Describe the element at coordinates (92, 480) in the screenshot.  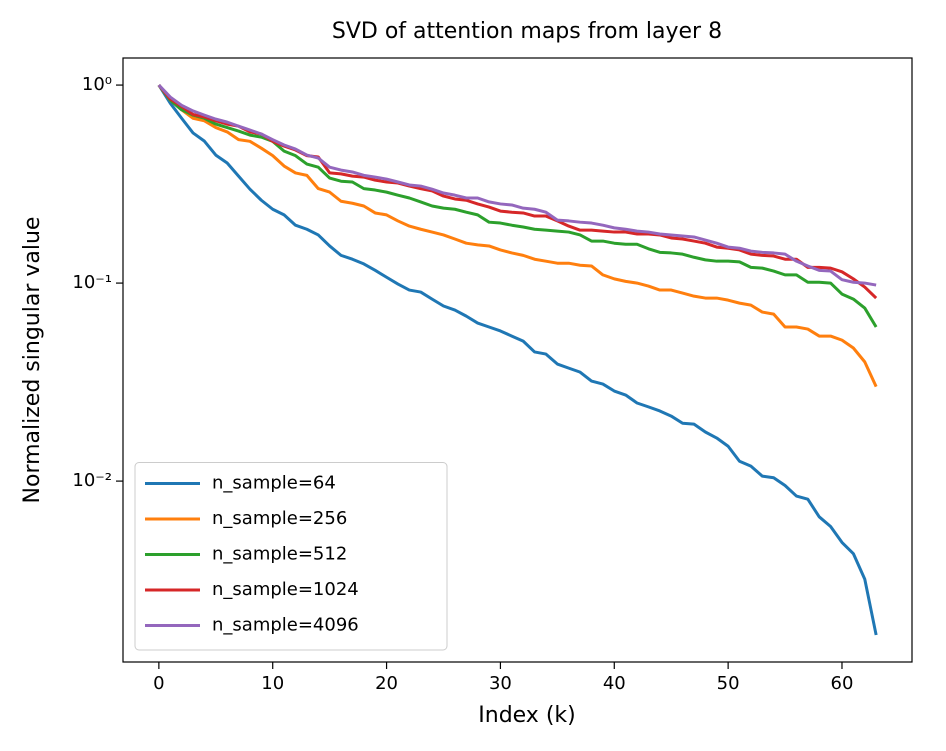
I see `y-tick-label: 10⁻²` at that location.